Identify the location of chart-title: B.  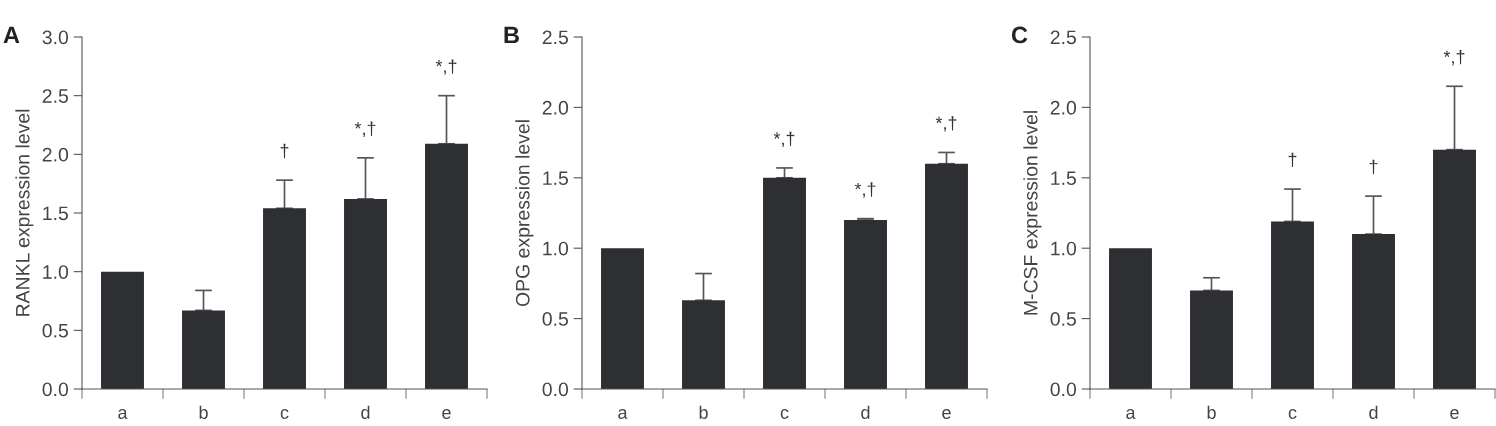
(511, 35).